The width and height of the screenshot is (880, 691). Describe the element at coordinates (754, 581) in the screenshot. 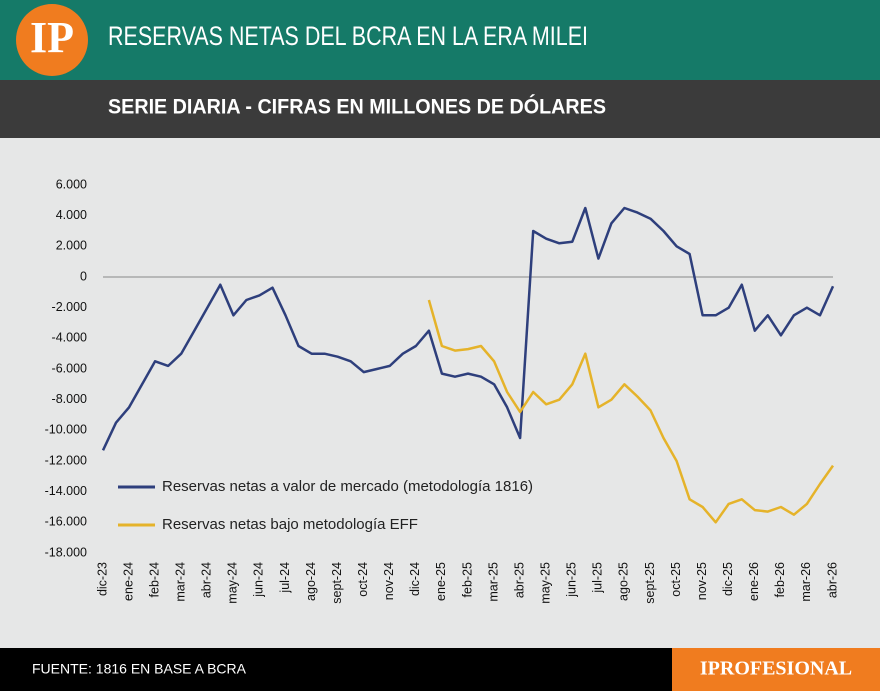

I see `x-tick-label: ene-26` at that location.